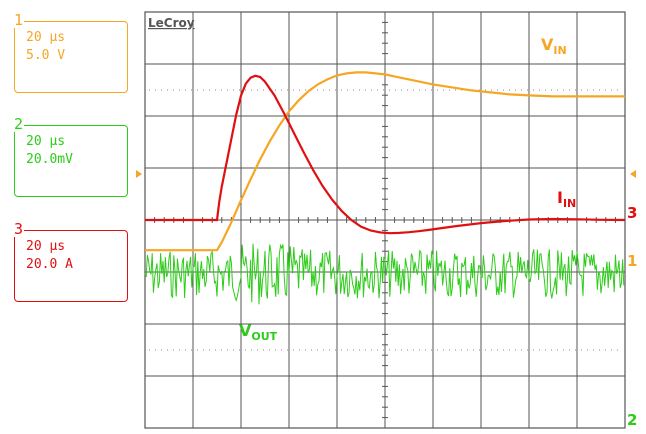 Image resolution: width=646 pixels, height=434 pixels. What do you see at coordinates (49, 159) in the screenshot?
I see `channel-2-scale: 20.0mV` at bounding box center [49, 159].